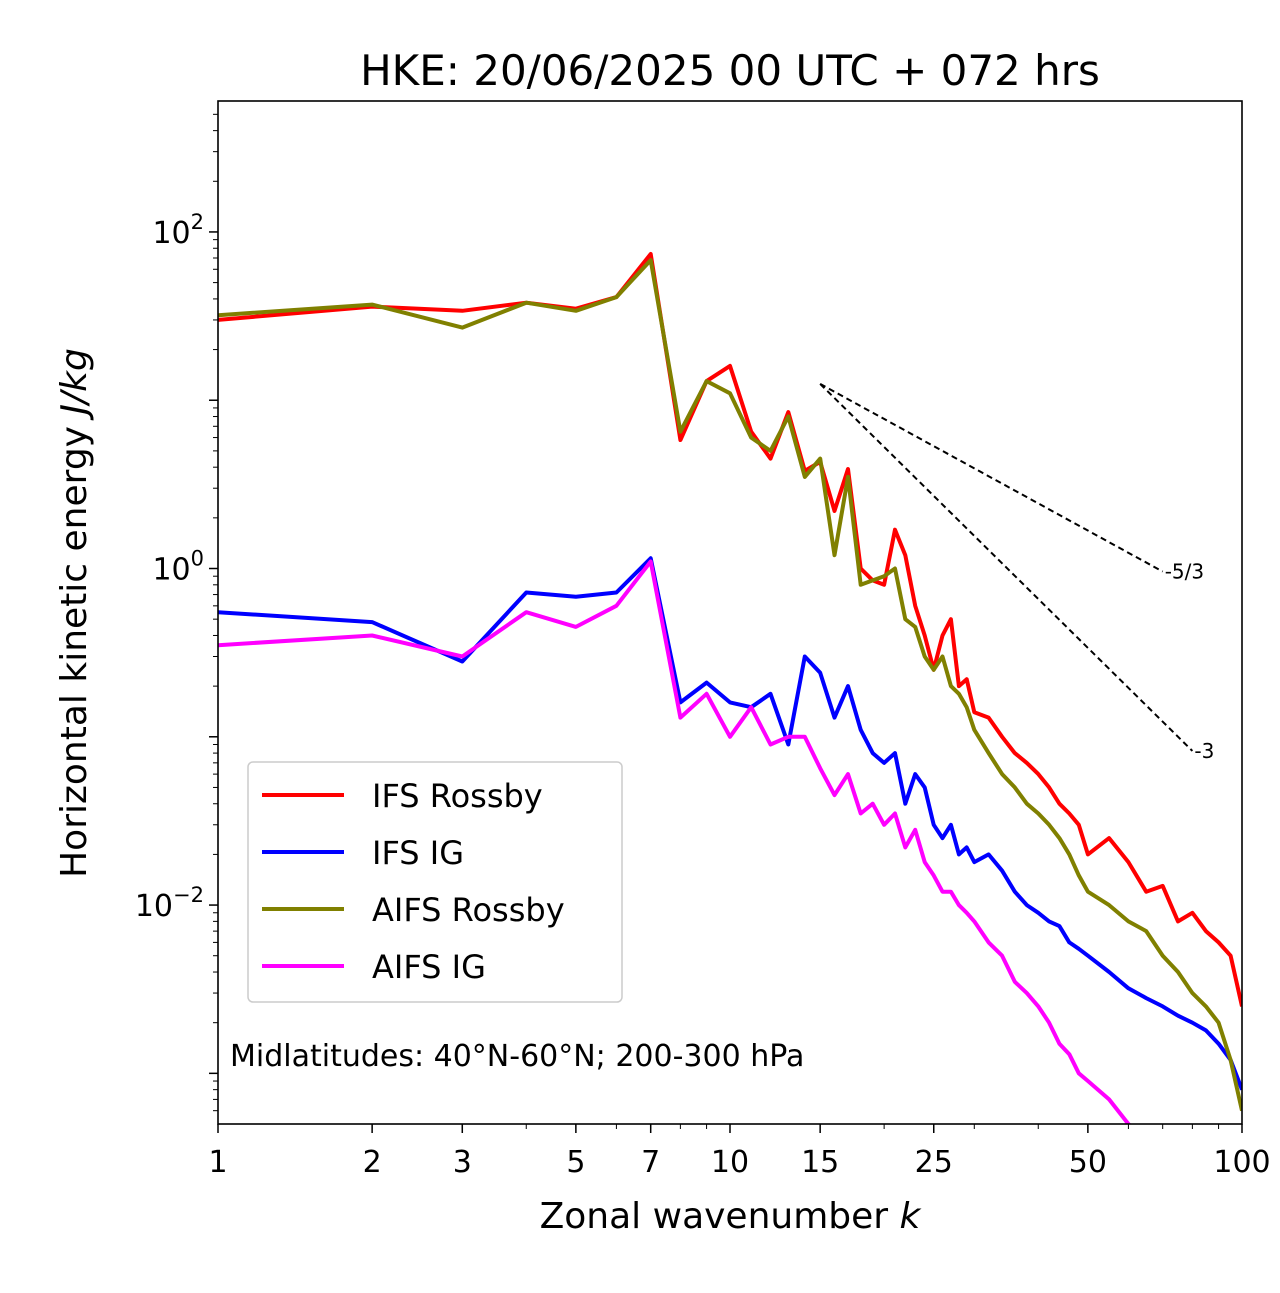  What do you see at coordinates (457, 796) in the screenshot?
I see `legend-label-ifs-rossby: IFS Rossby` at bounding box center [457, 796].